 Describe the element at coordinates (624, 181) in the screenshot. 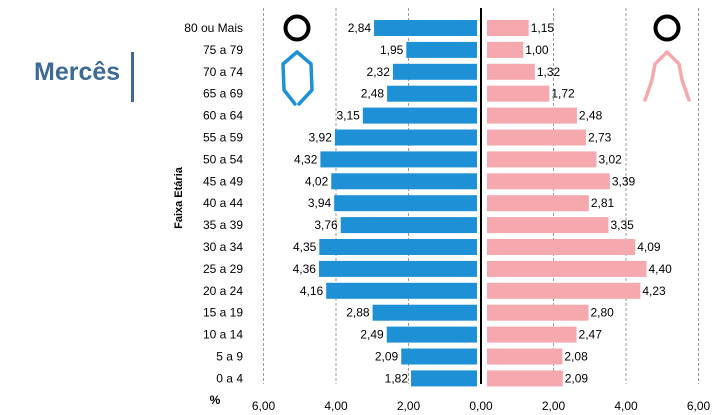

I see `female-data-label: 3,39` at that location.